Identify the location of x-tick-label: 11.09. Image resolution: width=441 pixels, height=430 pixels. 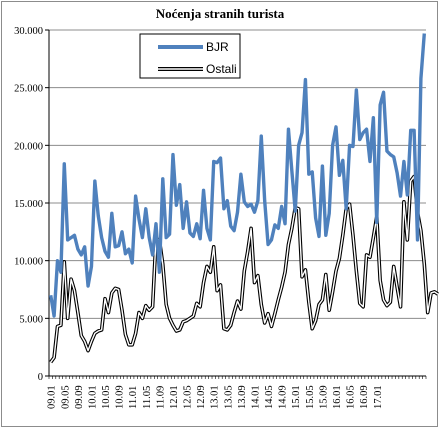
(160, 397).